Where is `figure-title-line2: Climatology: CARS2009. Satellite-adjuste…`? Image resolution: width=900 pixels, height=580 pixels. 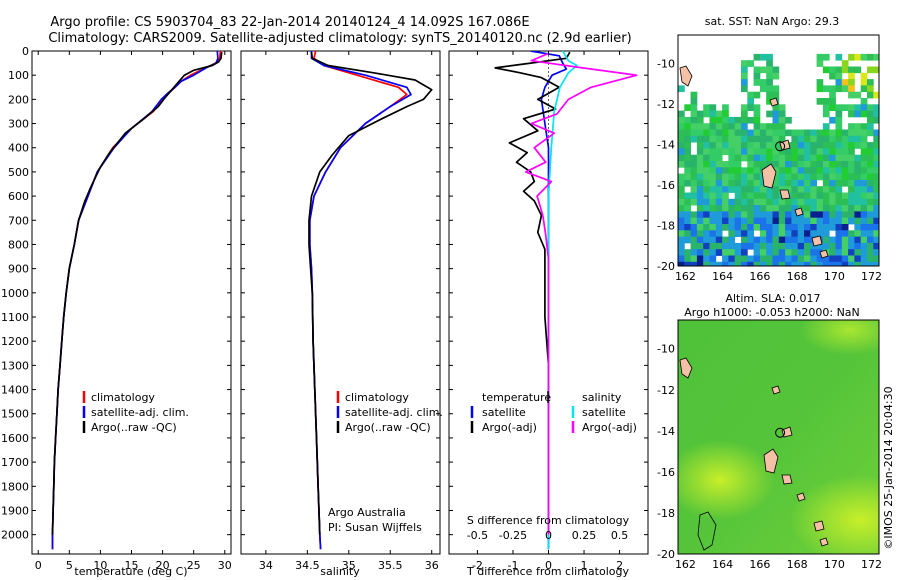 figure-title-line2: Climatology: CARS2009. Satellite-adjuste… is located at coordinates (339, 38).